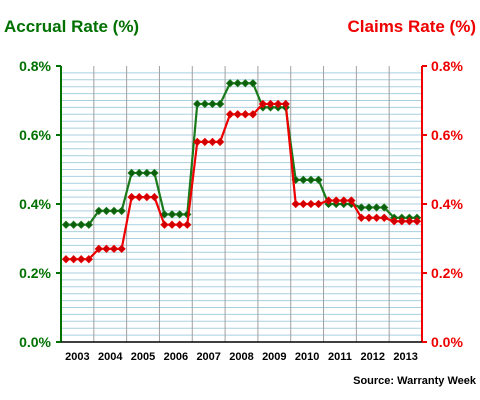 The width and height of the screenshot is (480, 400). What do you see at coordinates (35, 273) in the screenshot?
I see `left-tick-label: 0.2%` at bounding box center [35, 273].